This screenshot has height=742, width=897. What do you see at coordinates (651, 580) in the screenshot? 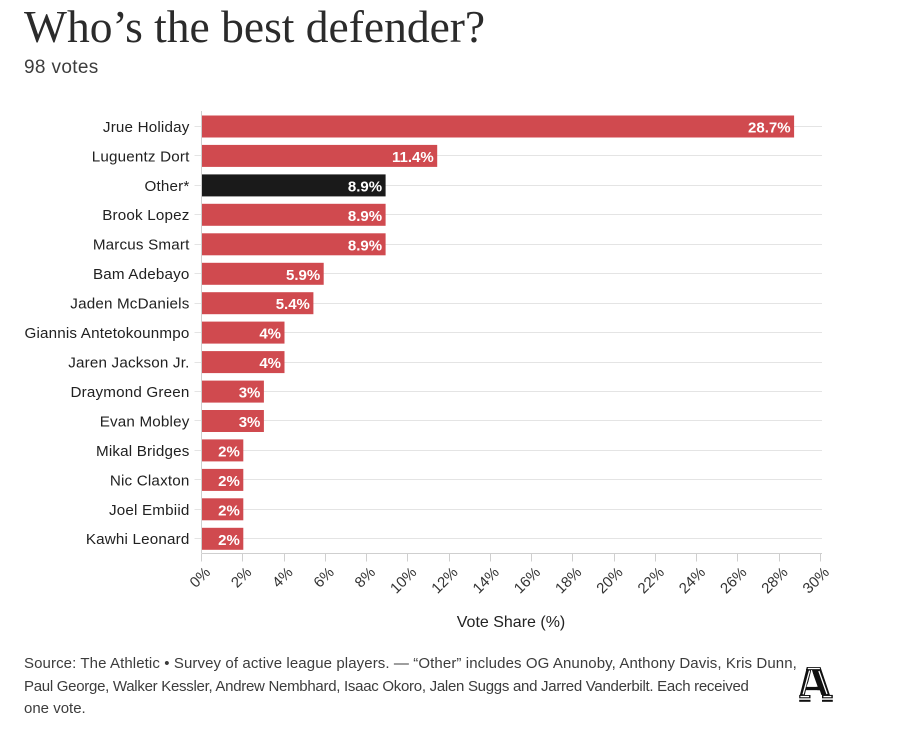
I see `svg-text: 22%` at bounding box center [651, 580].